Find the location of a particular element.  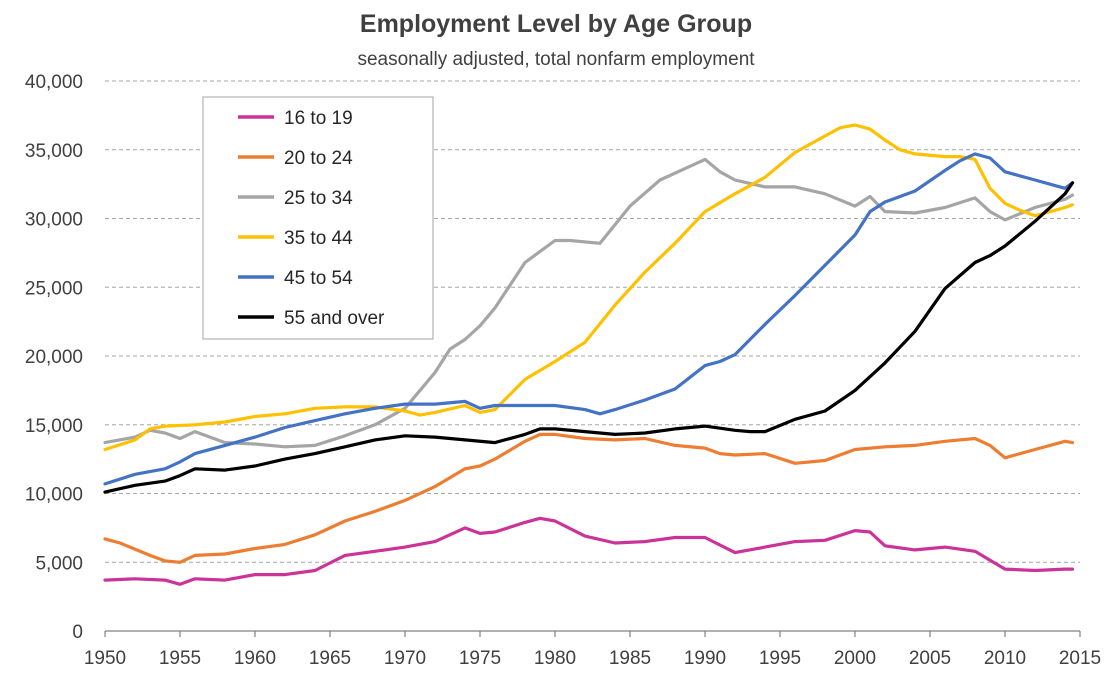

y-tick-label: 5,000 is located at coordinates (59, 563).